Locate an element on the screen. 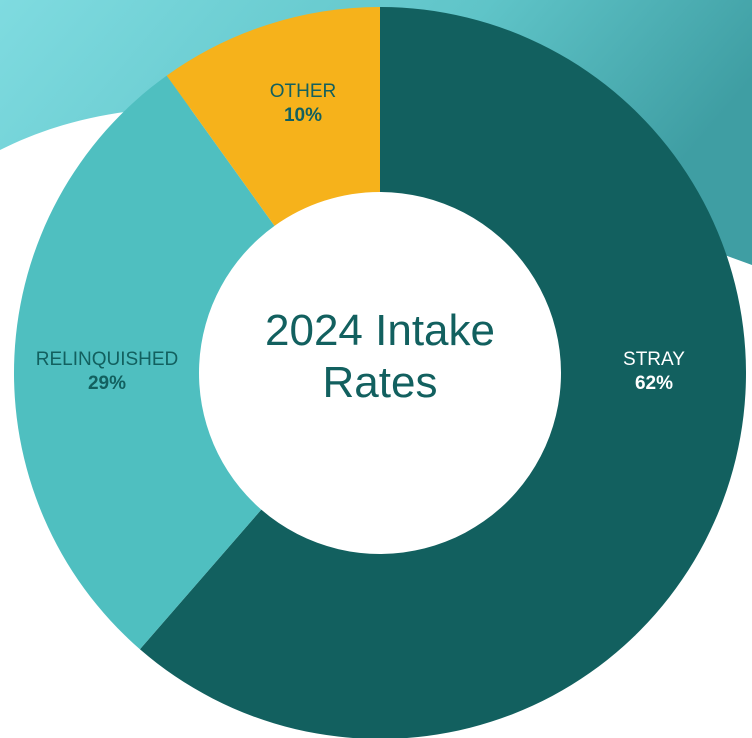 Image resolution: width=752 pixels, height=738 pixels. slice-value-label: 29% is located at coordinates (107, 383).